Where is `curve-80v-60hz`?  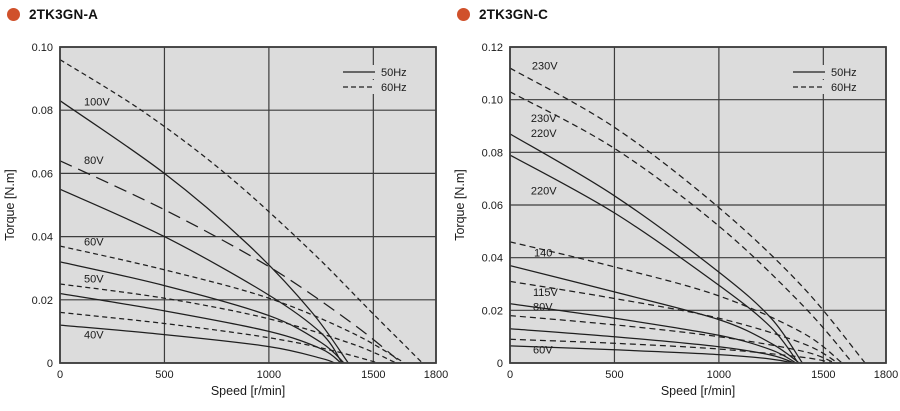
curve-80v-60hz is located at coordinates (673, 338).